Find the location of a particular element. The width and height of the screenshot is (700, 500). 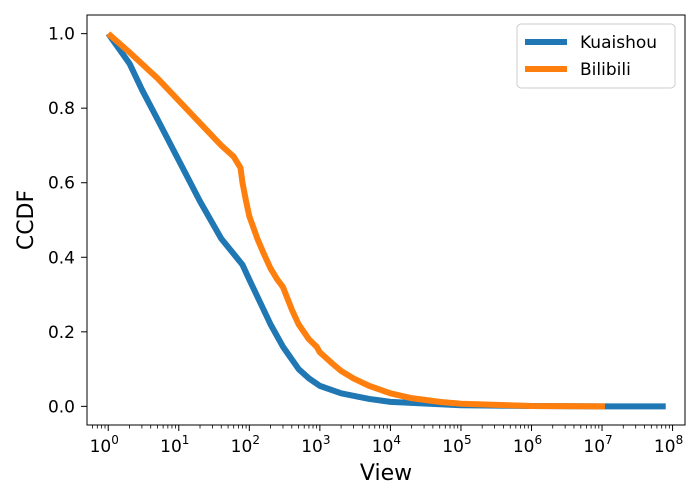

x-tick-label: 10¹ is located at coordinates (174, 445).